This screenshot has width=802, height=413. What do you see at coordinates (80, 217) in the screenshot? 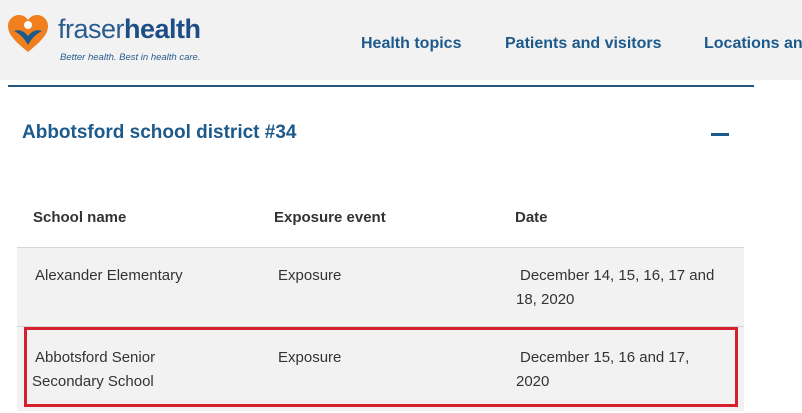
I see `column-header-school-name: School name` at bounding box center [80, 217].